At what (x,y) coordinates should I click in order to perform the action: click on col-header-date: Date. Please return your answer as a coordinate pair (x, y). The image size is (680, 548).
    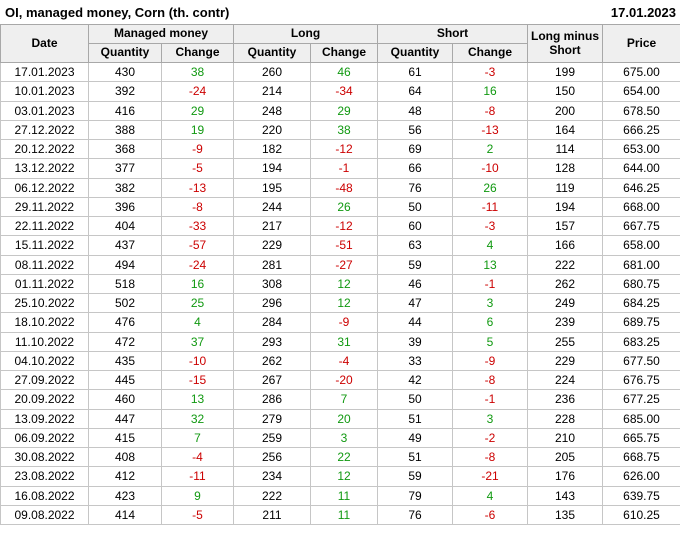
    Looking at the image, I should click on (44, 43).